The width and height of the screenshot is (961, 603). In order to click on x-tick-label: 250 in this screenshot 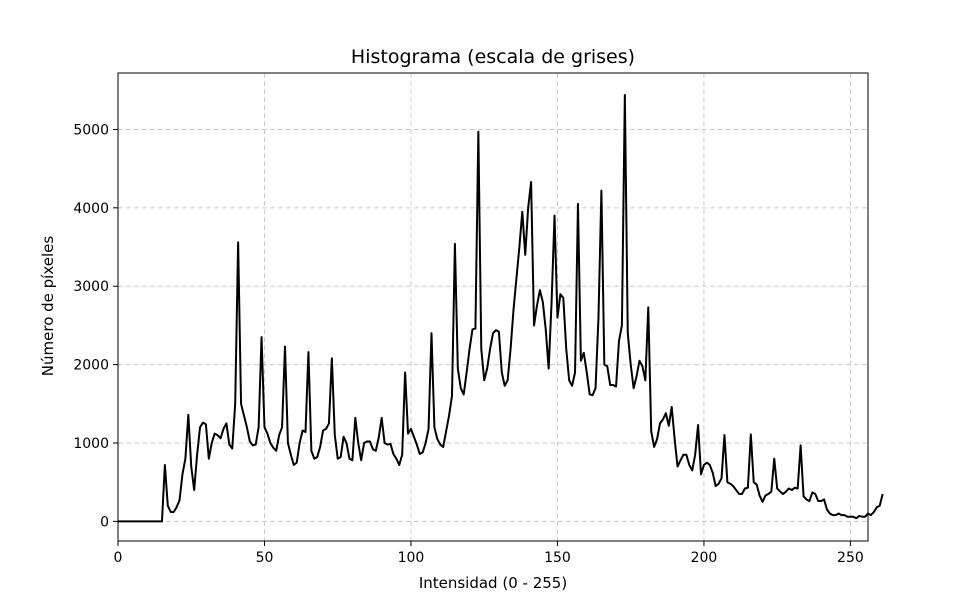, I will do `click(850, 558)`.